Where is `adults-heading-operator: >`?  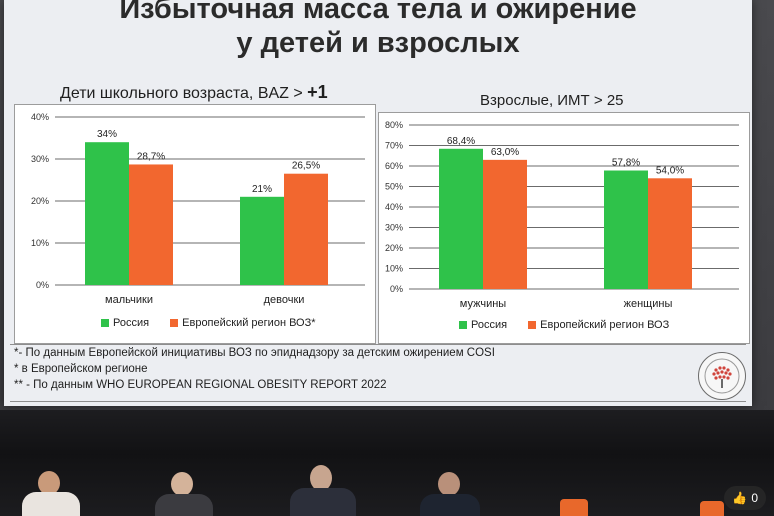 adults-heading-operator: > is located at coordinates (598, 100).